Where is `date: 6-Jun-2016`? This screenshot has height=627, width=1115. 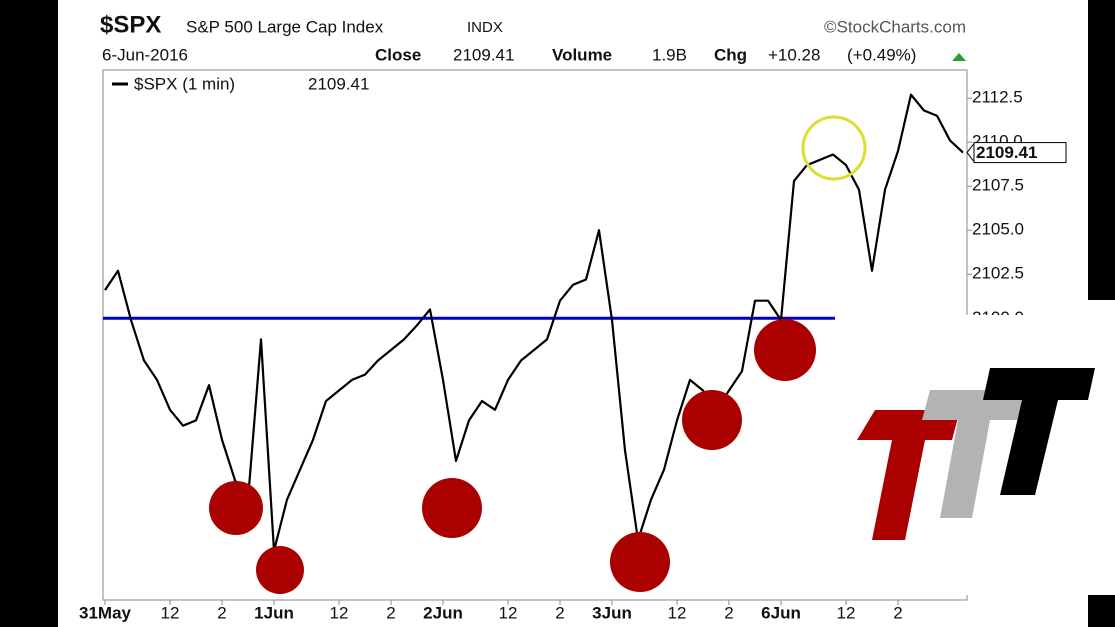 date: 6-Jun-2016 is located at coordinates (145, 54).